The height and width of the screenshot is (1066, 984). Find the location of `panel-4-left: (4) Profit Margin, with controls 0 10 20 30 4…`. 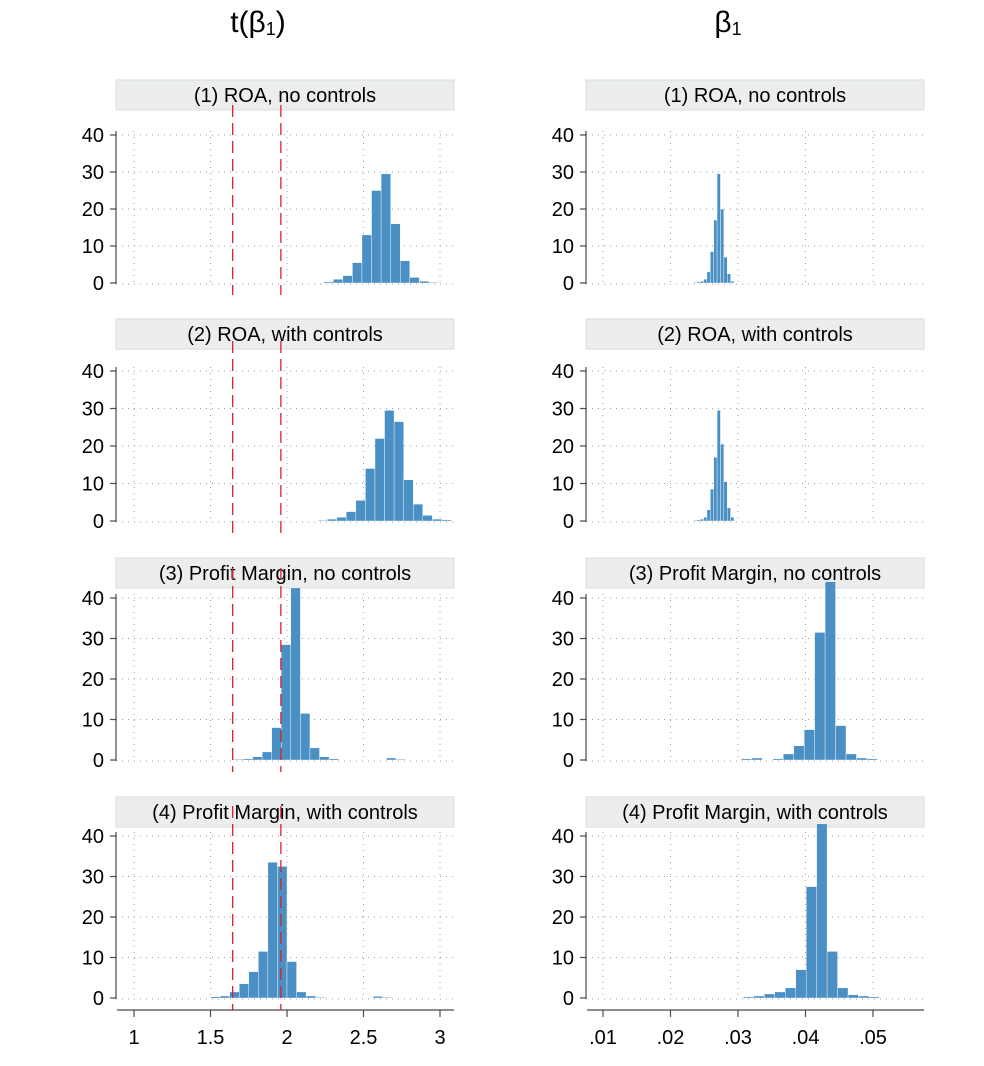

panel-4-left: (4) Profit Margin, with controls 0 10 20 30 4… is located at coordinates (268, 922).